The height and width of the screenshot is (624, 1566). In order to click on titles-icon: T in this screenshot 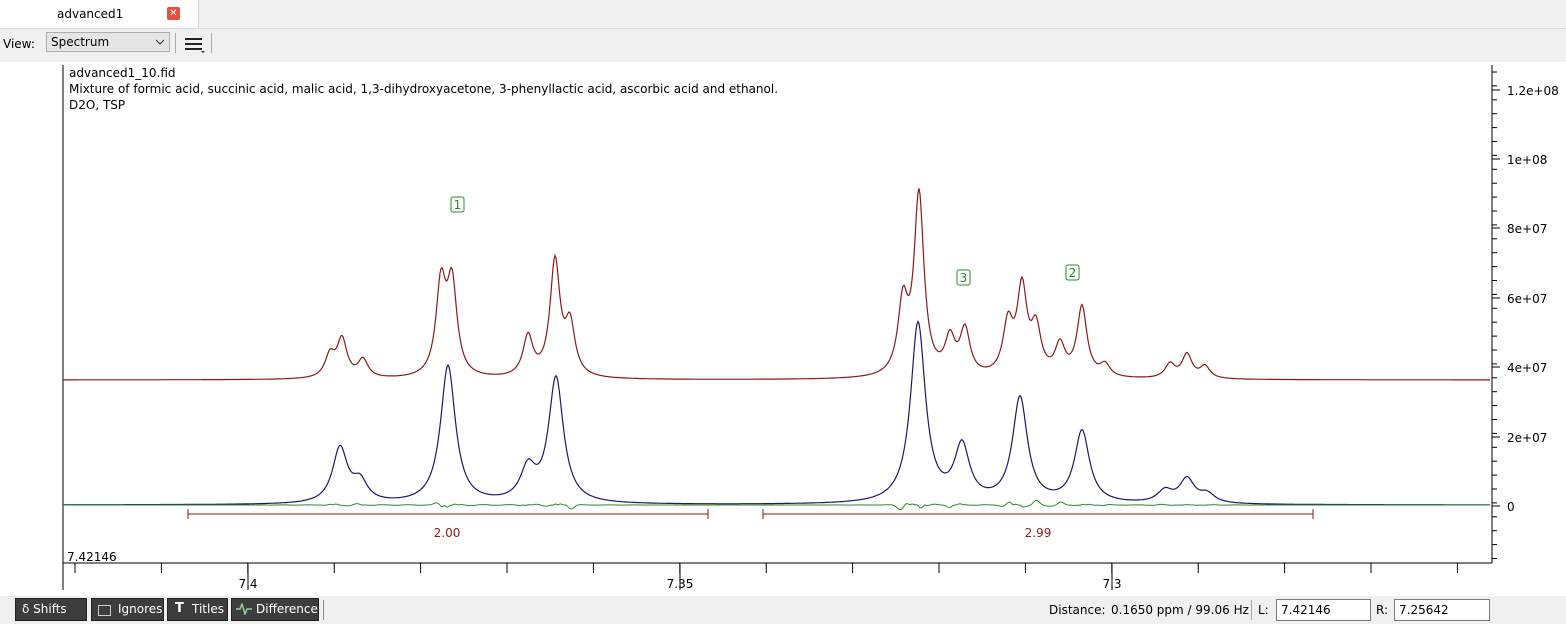, I will do `click(179, 608)`.